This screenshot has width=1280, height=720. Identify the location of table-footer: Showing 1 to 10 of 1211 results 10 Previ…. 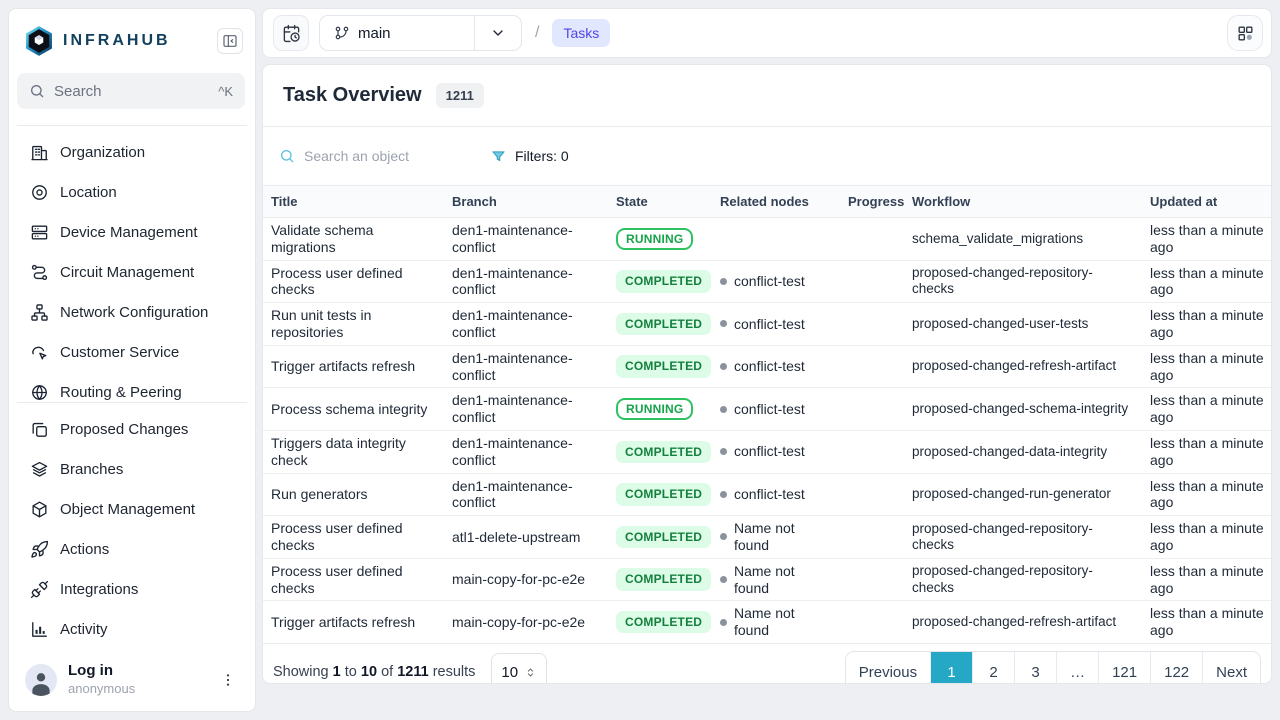
(767, 662).